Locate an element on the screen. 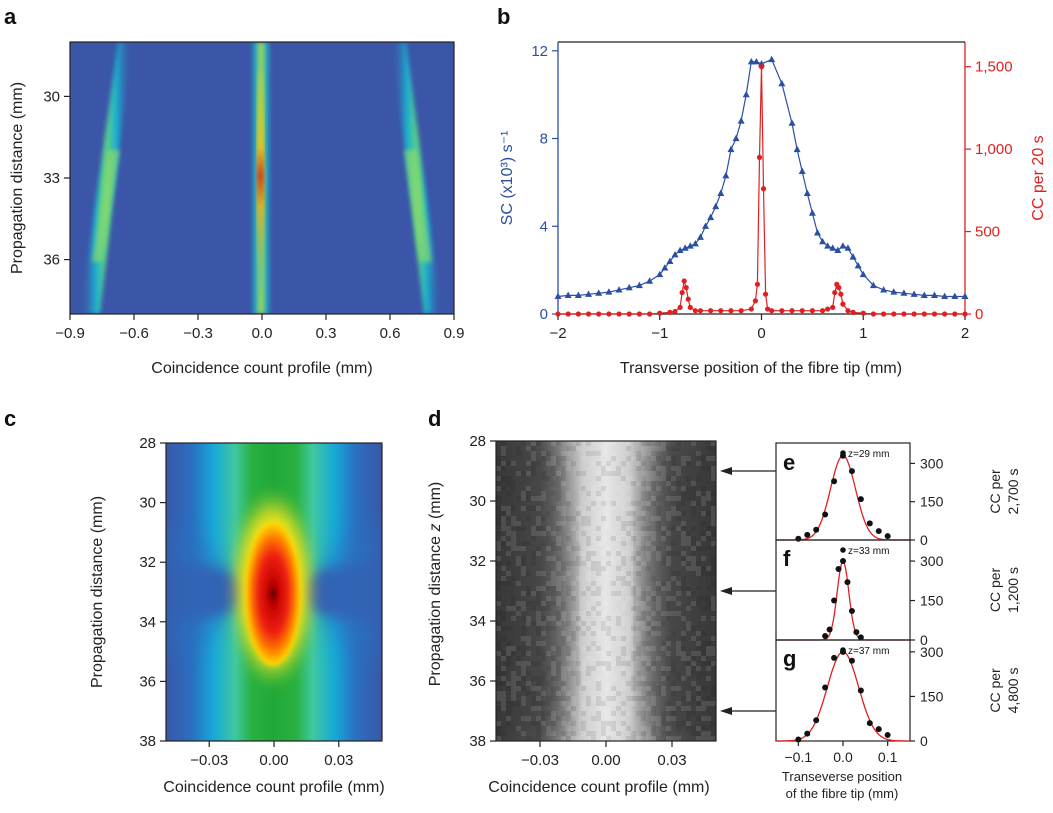 Image resolution: width=1053 pixels, height=813 pixels. data-point-CC is located at coordinates (684, 281).